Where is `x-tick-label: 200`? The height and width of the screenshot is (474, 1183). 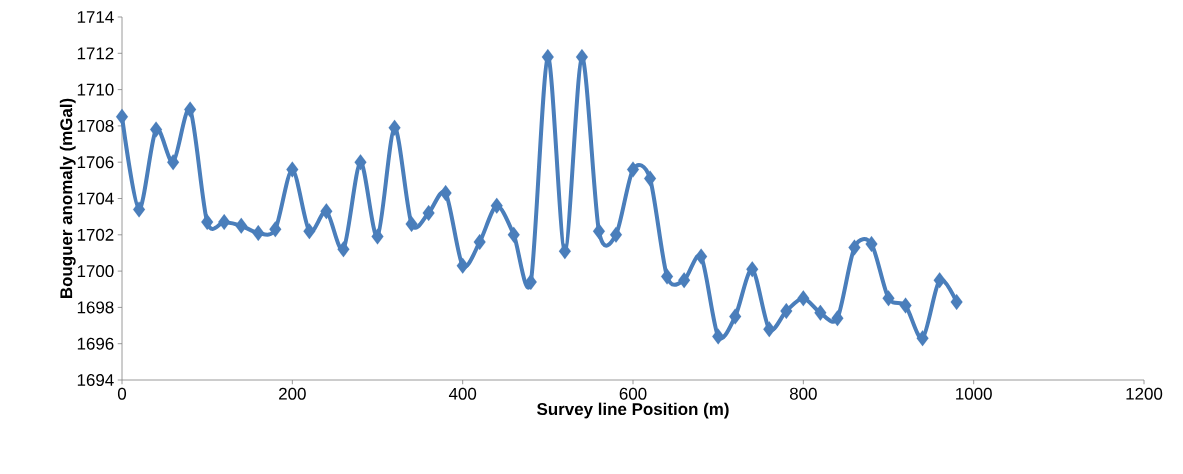 x-tick-label: 200 is located at coordinates (292, 393).